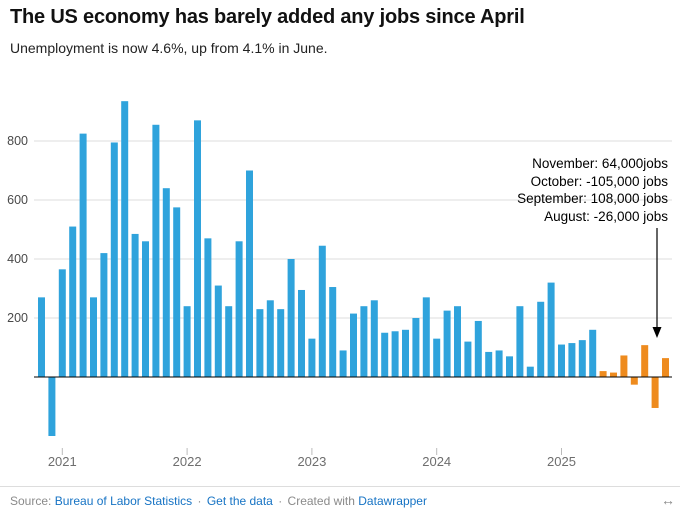 The image size is (680, 518). Describe the element at coordinates (311, 461) in the screenshot. I see `x-axis-label: 2023` at that location.